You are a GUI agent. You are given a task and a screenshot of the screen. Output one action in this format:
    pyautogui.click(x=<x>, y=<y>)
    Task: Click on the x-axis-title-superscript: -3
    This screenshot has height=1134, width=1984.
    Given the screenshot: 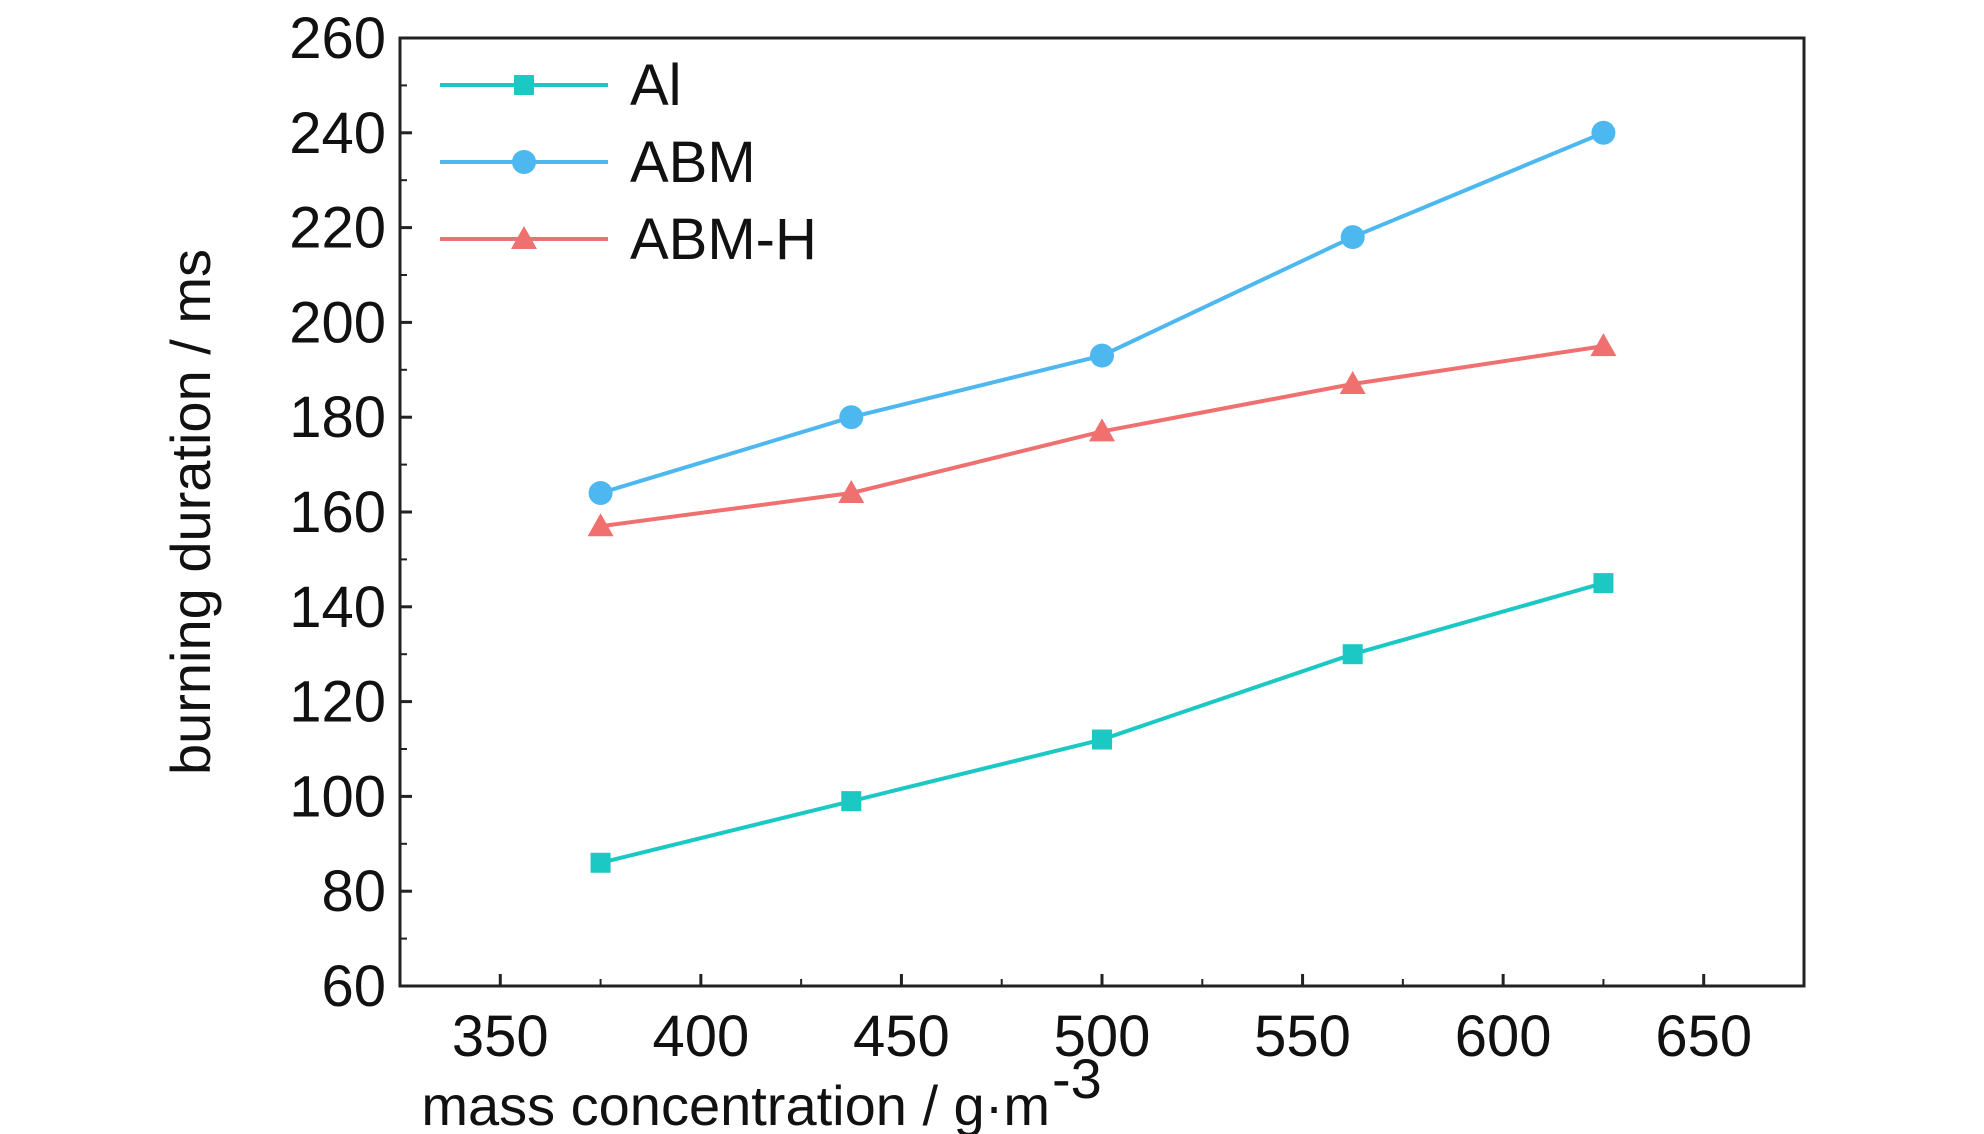 What is the action you would take?
    pyautogui.click(x=1077, y=1078)
    